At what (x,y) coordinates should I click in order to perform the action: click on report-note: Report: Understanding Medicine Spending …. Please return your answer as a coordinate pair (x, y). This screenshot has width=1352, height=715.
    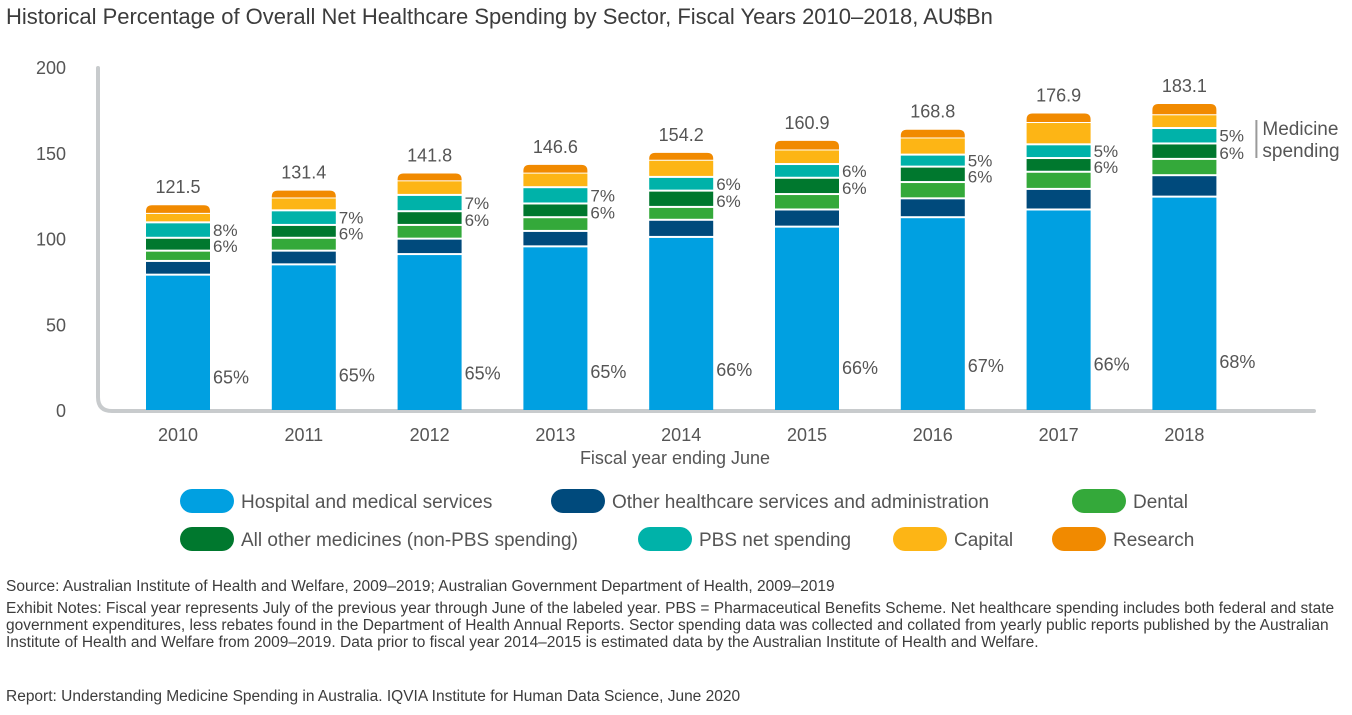
    Looking at the image, I should click on (373, 696).